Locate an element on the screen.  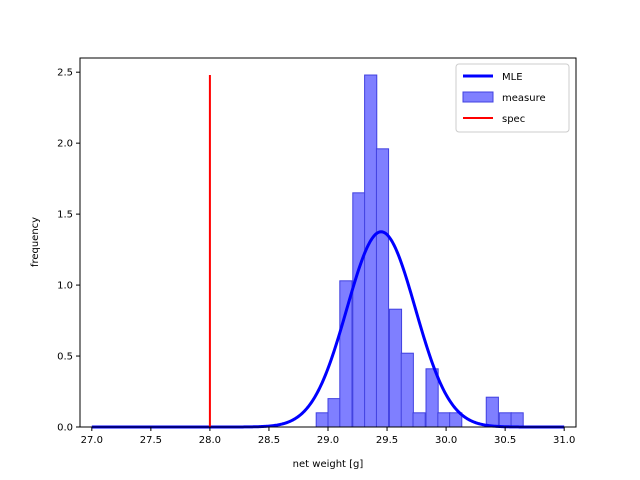
x-axis-label: net weight [g] is located at coordinates (328, 464).